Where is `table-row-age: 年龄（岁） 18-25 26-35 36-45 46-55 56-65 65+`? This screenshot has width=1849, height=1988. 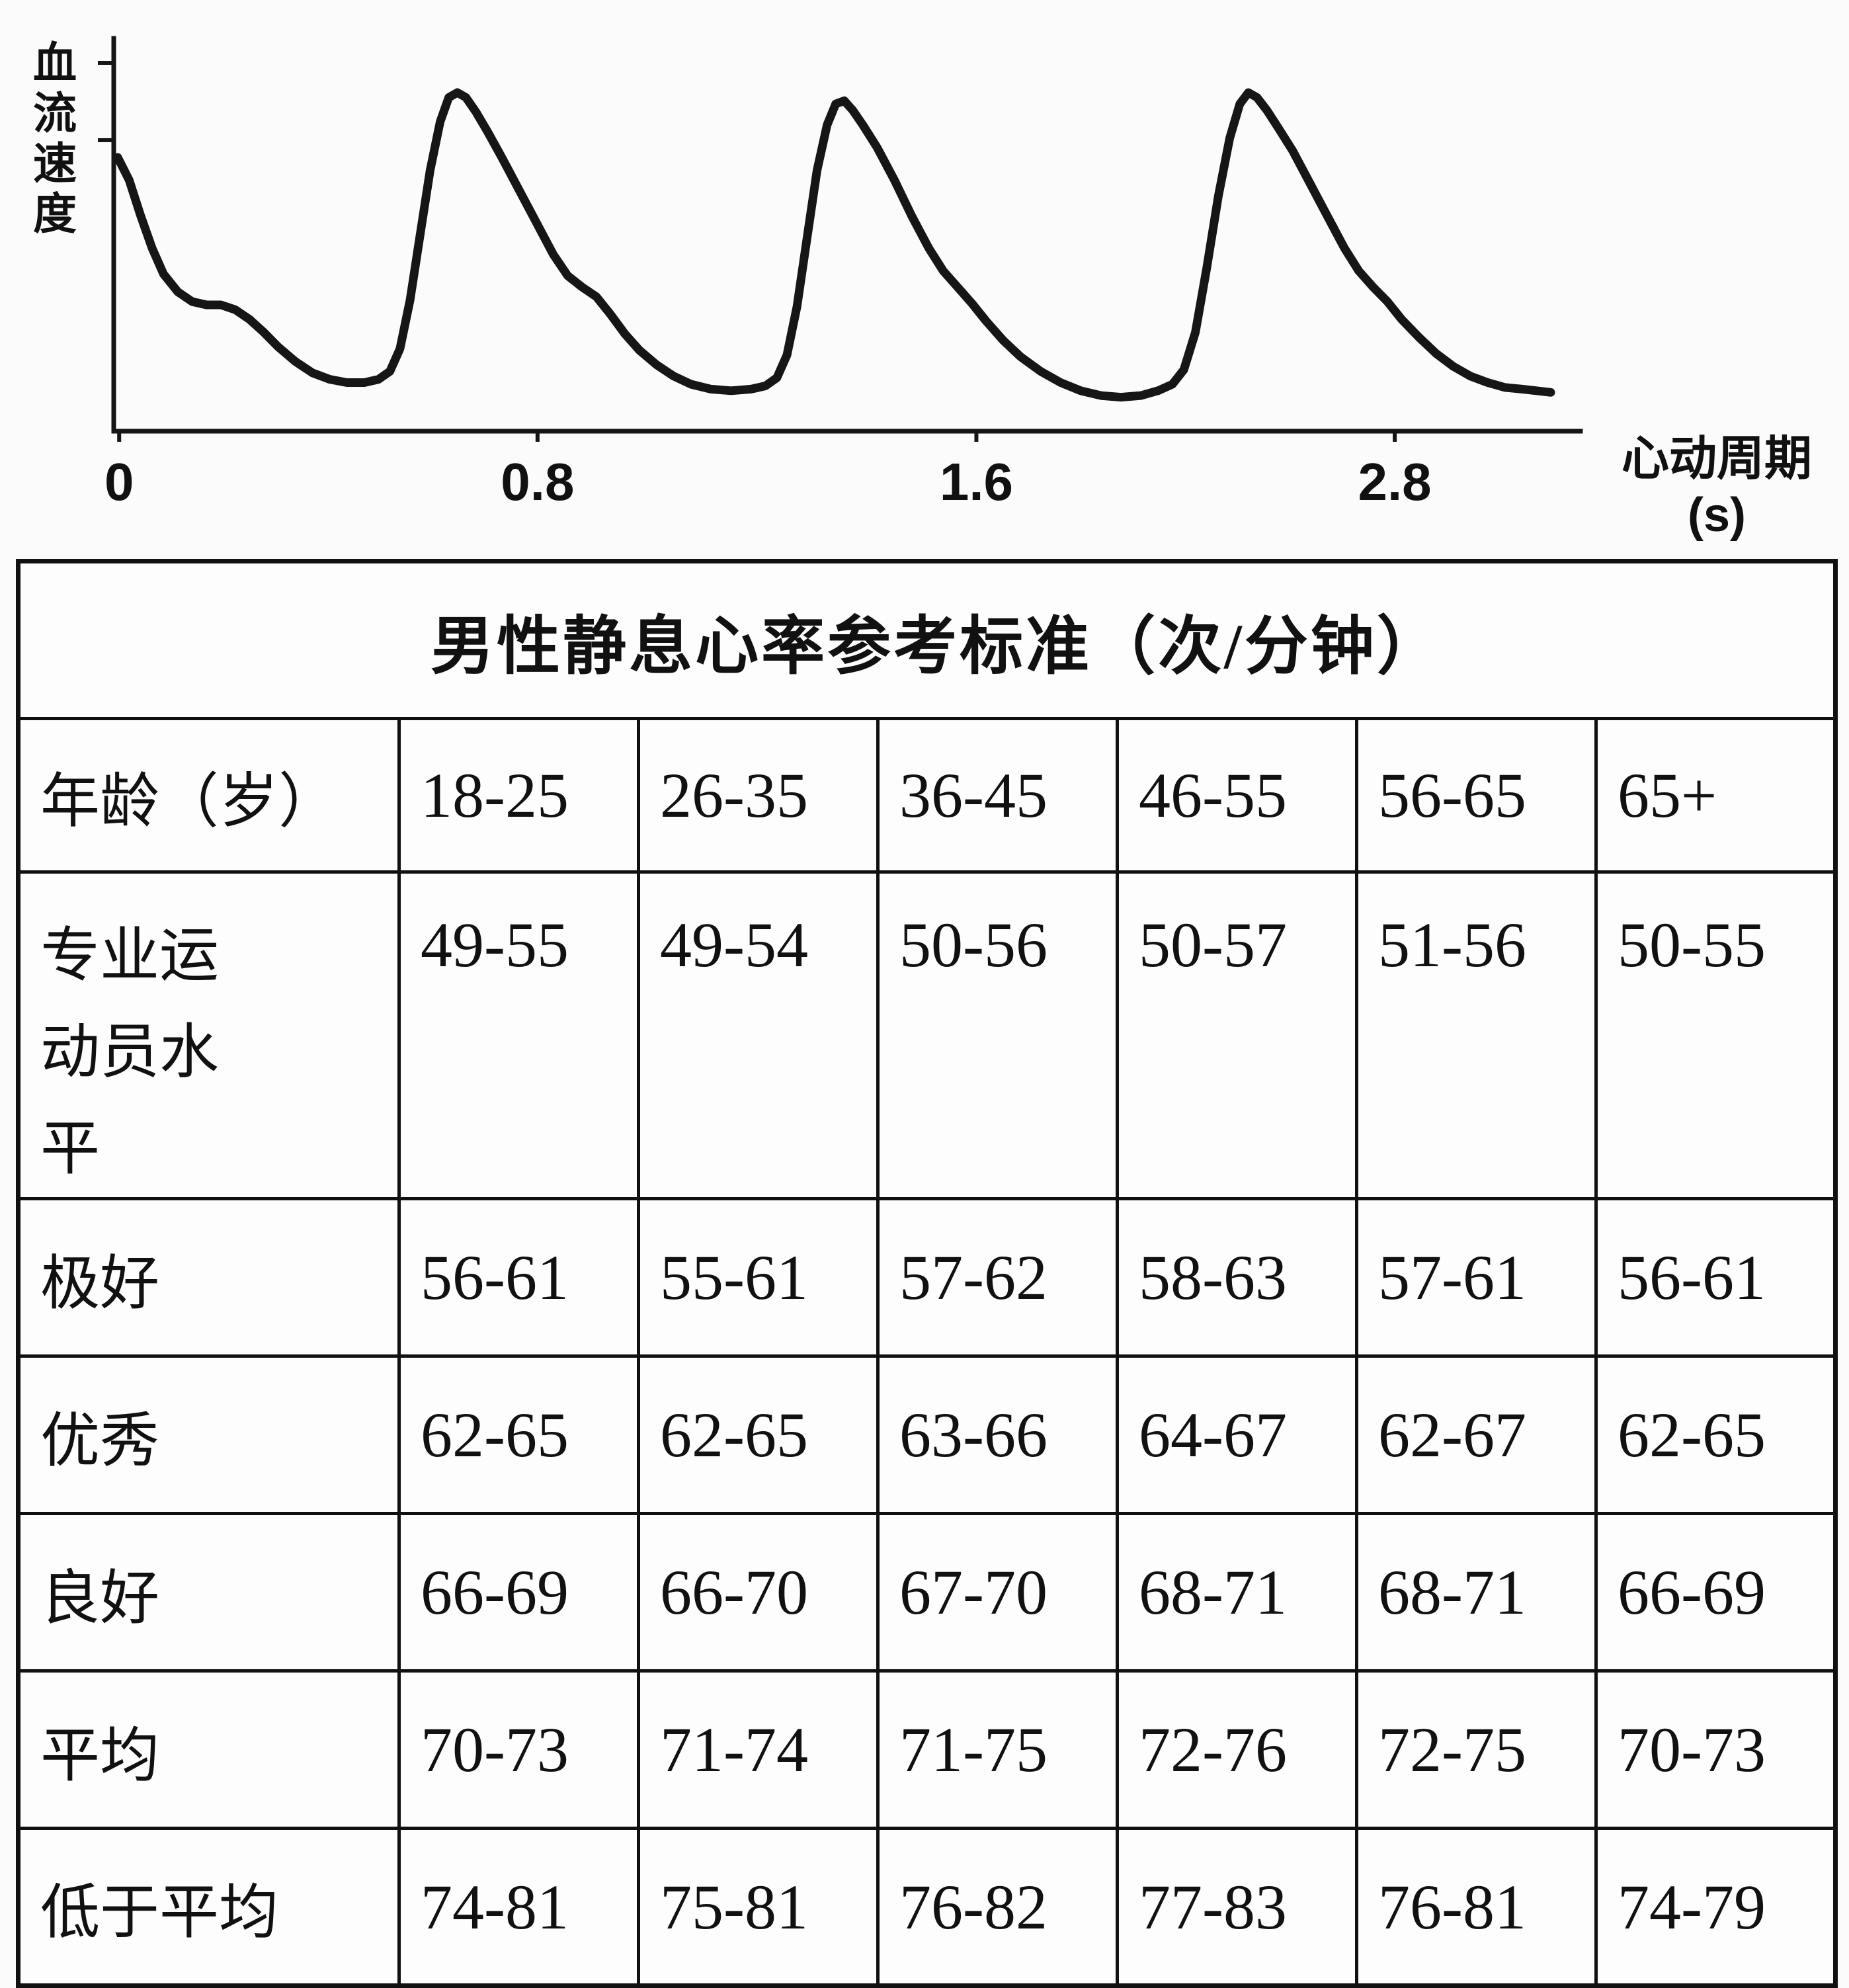 table-row-age: 年龄（岁） 18-25 26-35 36-45 46-55 56-65 65+ is located at coordinates (927, 796).